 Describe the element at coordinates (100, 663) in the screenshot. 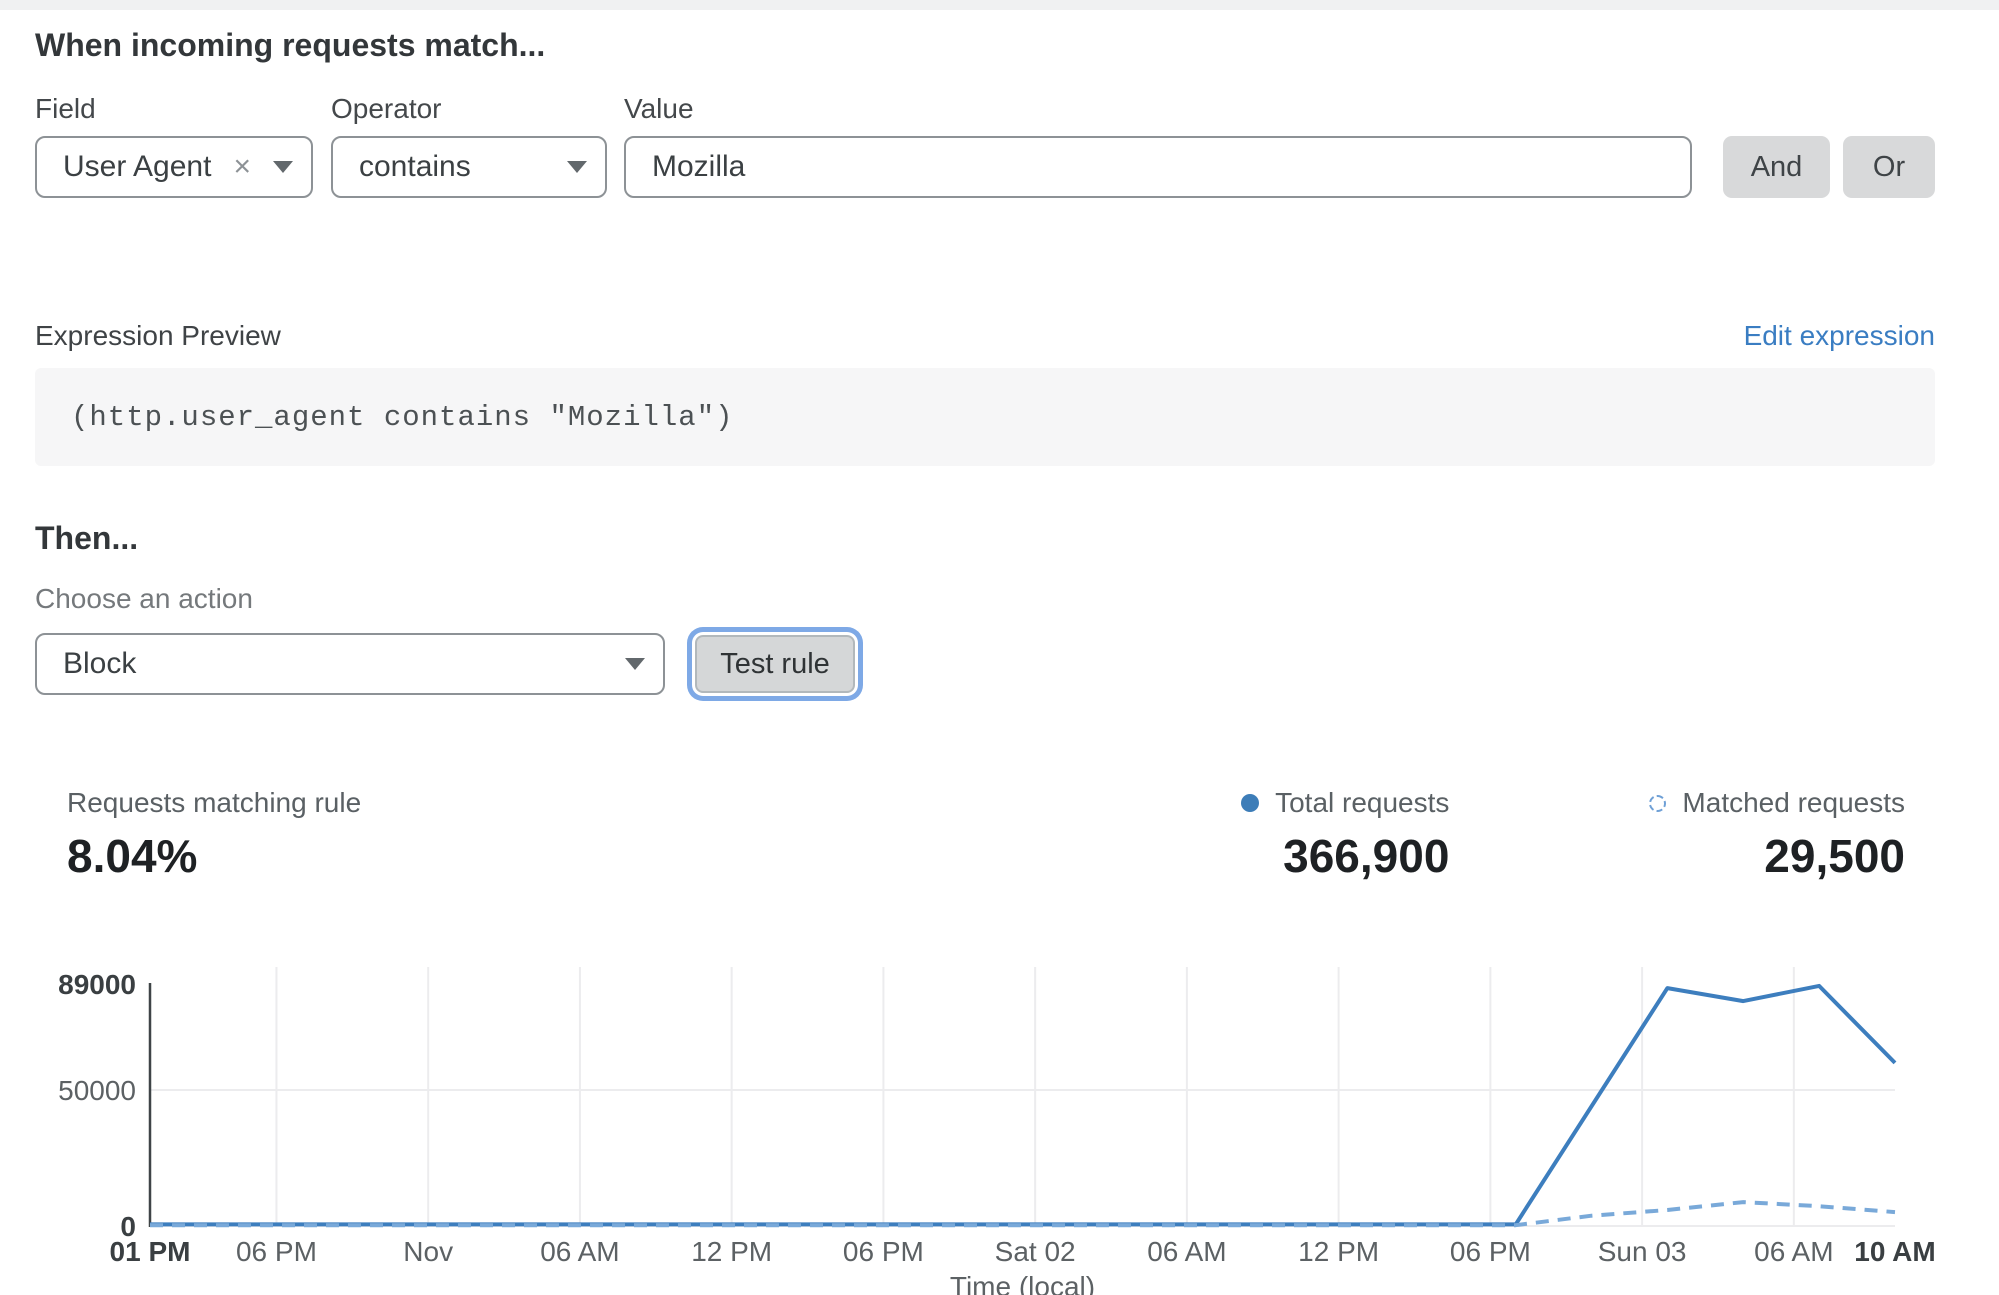

I see `action-select-value: Block` at that location.